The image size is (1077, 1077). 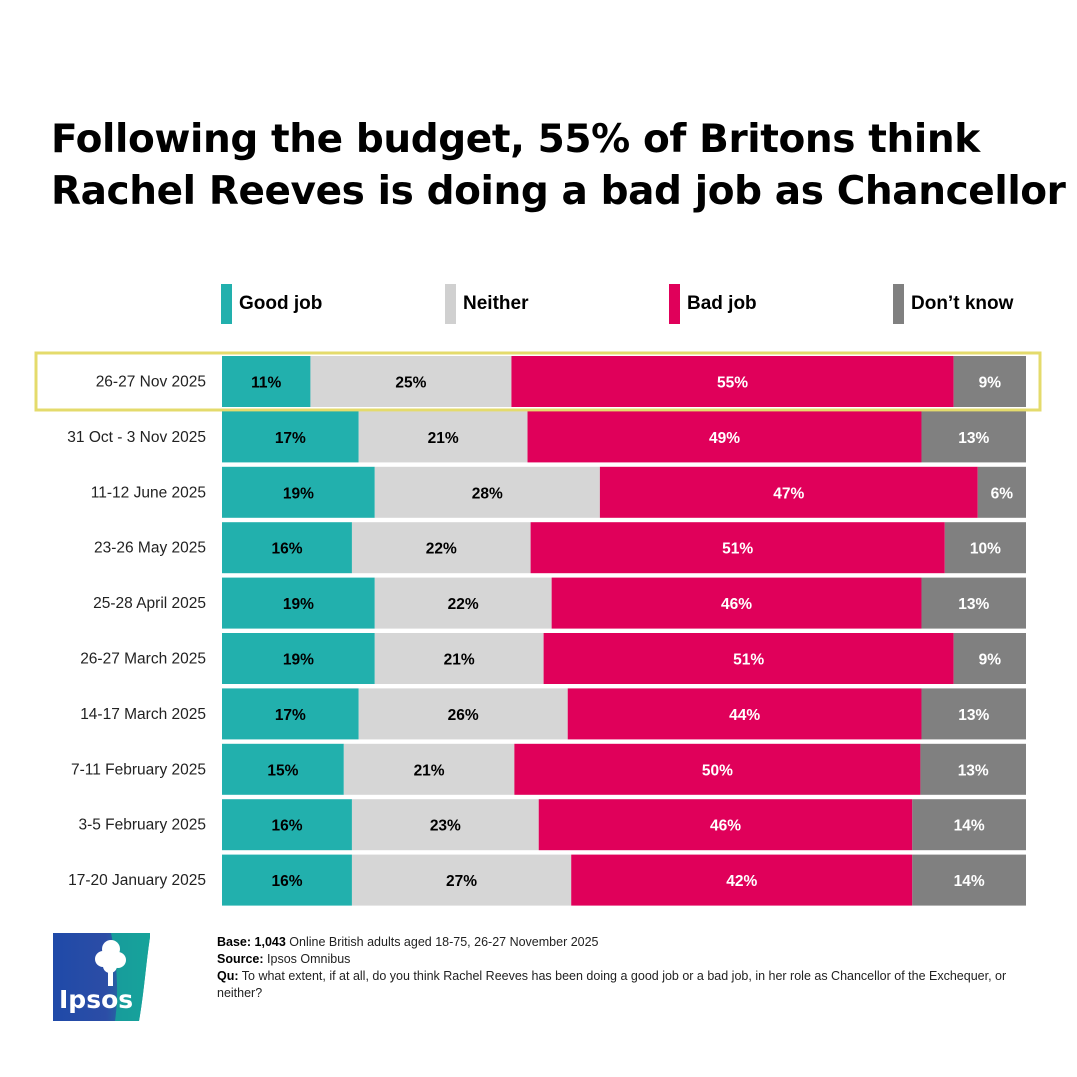 I want to click on data-label-bad-job: 47%, so click(x=788, y=493).